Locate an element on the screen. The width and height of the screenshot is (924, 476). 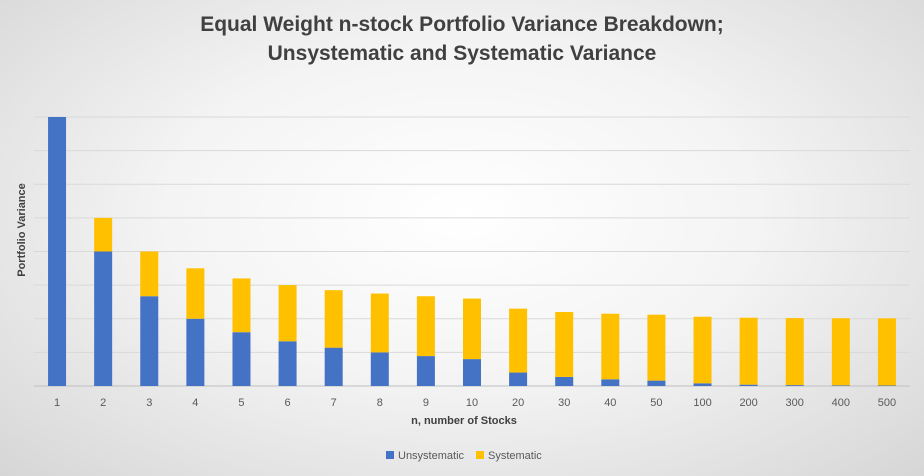
x-tick-label: 20 is located at coordinates (518, 403).